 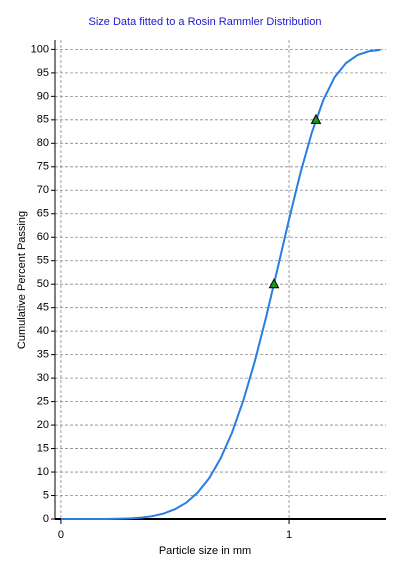 What do you see at coordinates (43, 472) in the screenshot?
I see `y-tick-label: 10` at bounding box center [43, 472].